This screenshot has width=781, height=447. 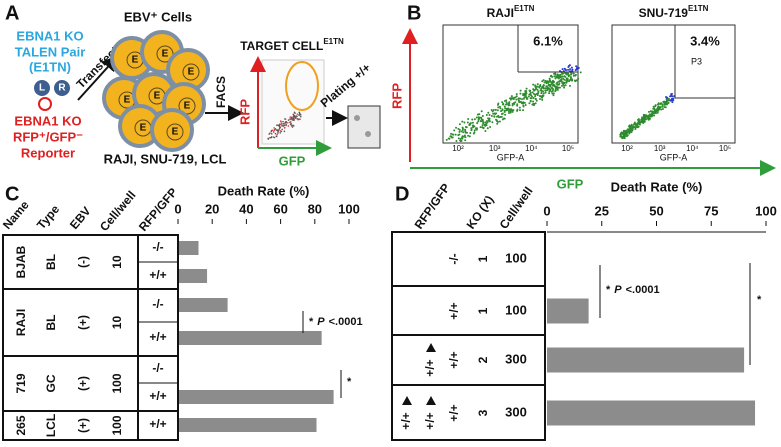 What do you see at coordinates (321, 322) in the screenshot?
I see `significance-text: P` at bounding box center [321, 322].